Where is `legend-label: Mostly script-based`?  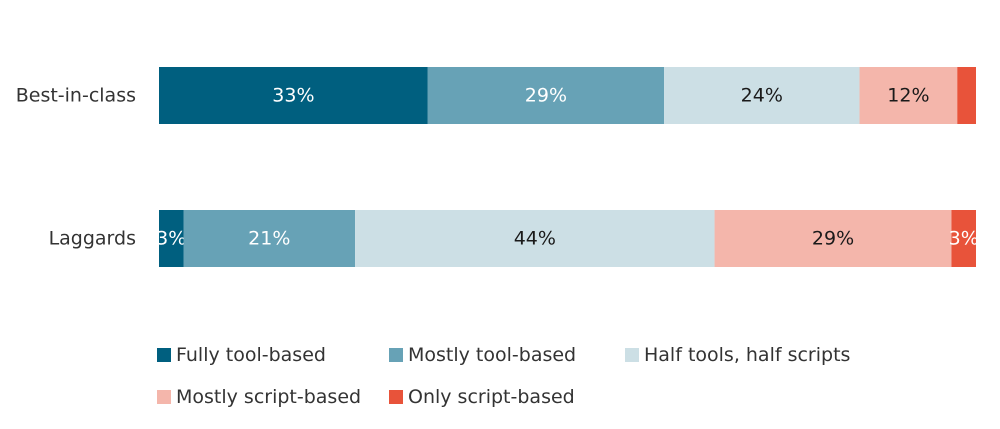
legend-label: Mostly script-based is located at coordinates (268, 397).